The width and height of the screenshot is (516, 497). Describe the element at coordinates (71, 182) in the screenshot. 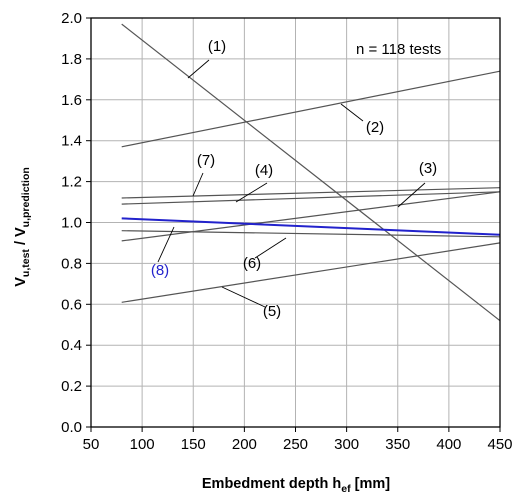

I see `y-tick-label: 1.2` at that location.